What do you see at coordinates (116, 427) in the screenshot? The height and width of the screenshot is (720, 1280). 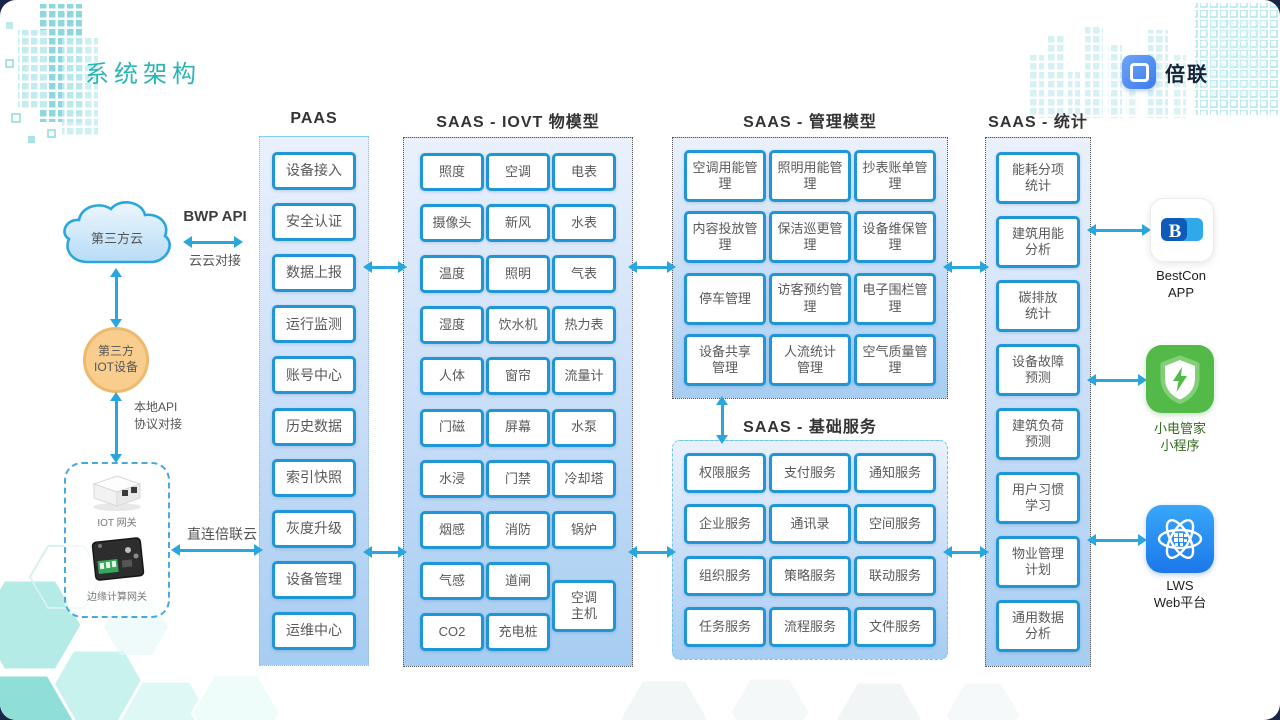 I see `arrow-device-gateway` at bounding box center [116, 427].